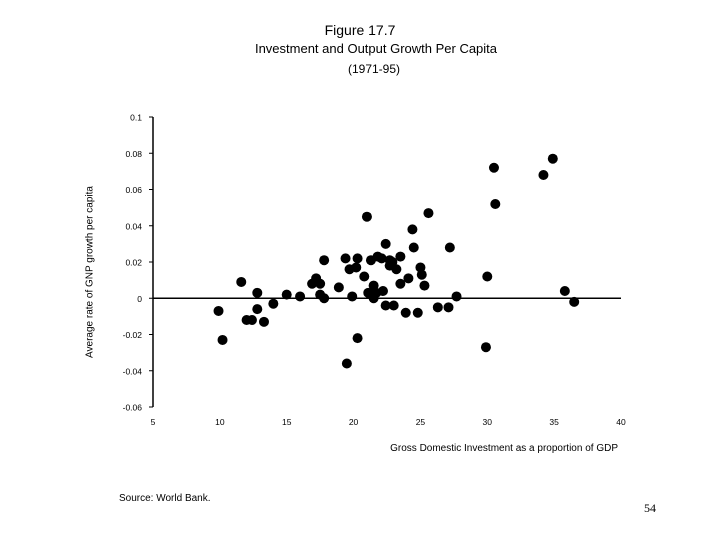  I want to click on page-number: 54, so click(650, 508).